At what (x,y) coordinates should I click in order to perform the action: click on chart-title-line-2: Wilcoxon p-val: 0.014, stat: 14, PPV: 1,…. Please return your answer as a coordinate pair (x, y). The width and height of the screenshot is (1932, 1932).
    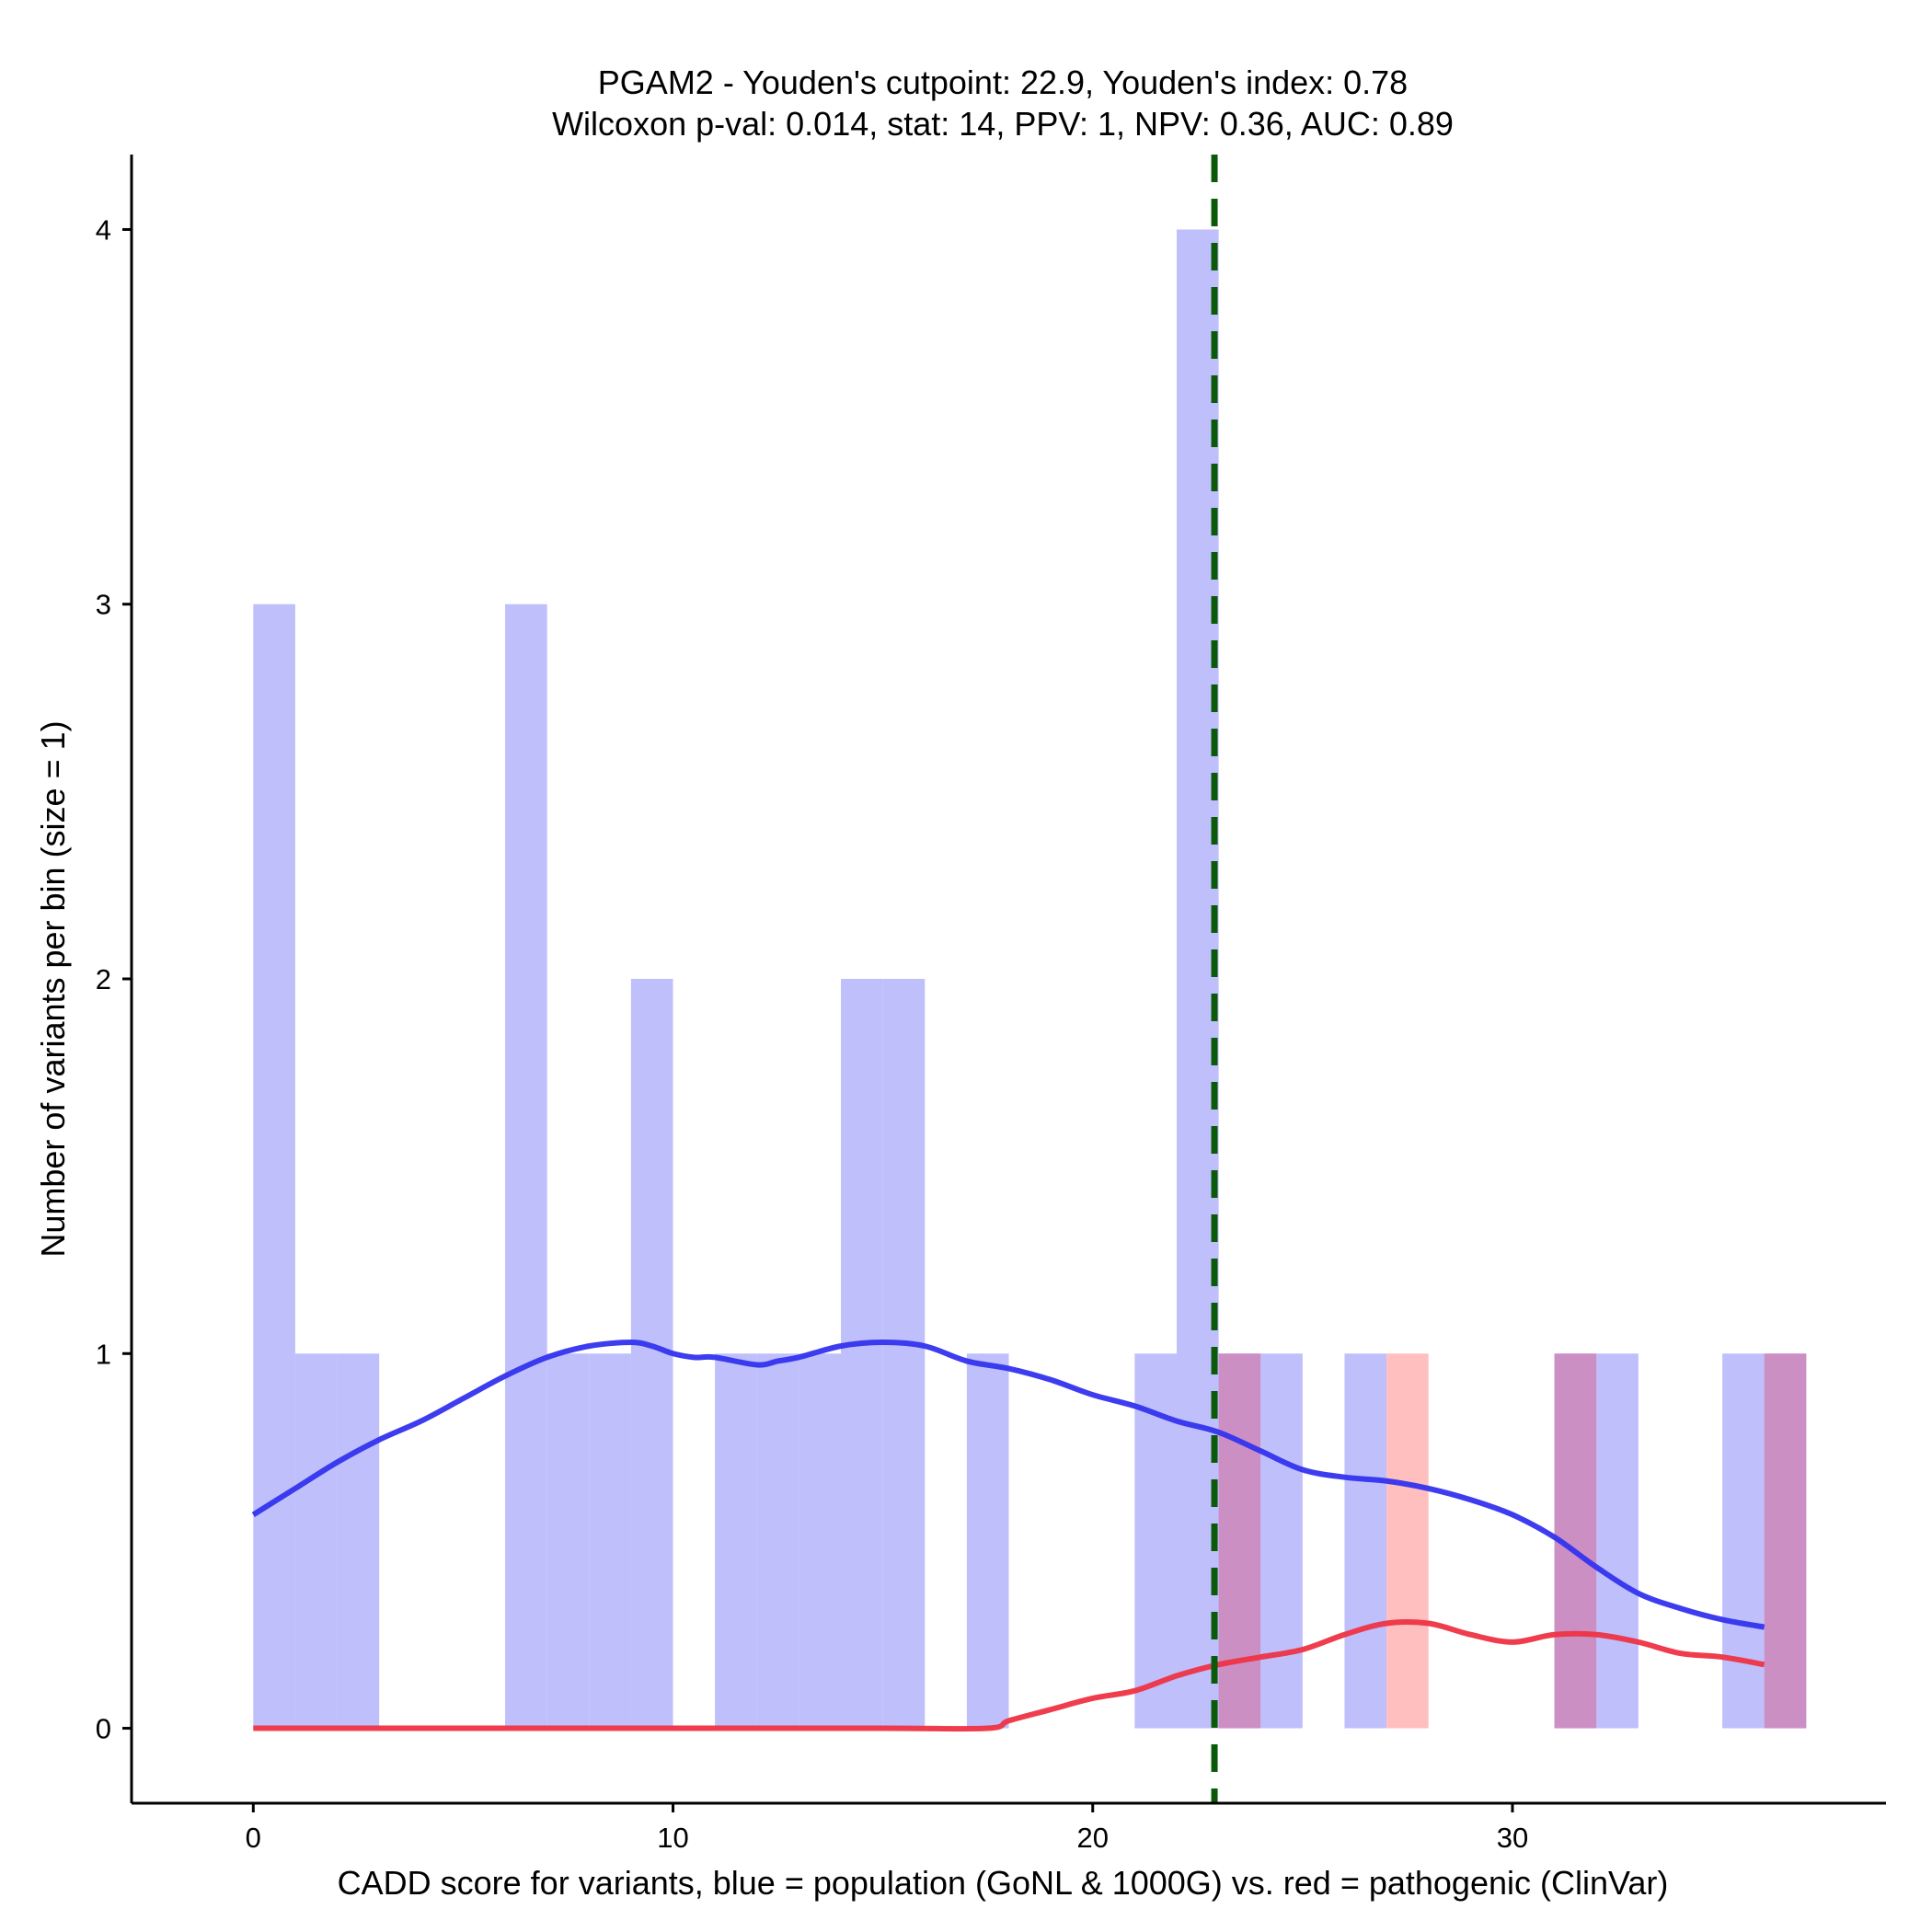
    Looking at the image, I should click on (1003, 124).